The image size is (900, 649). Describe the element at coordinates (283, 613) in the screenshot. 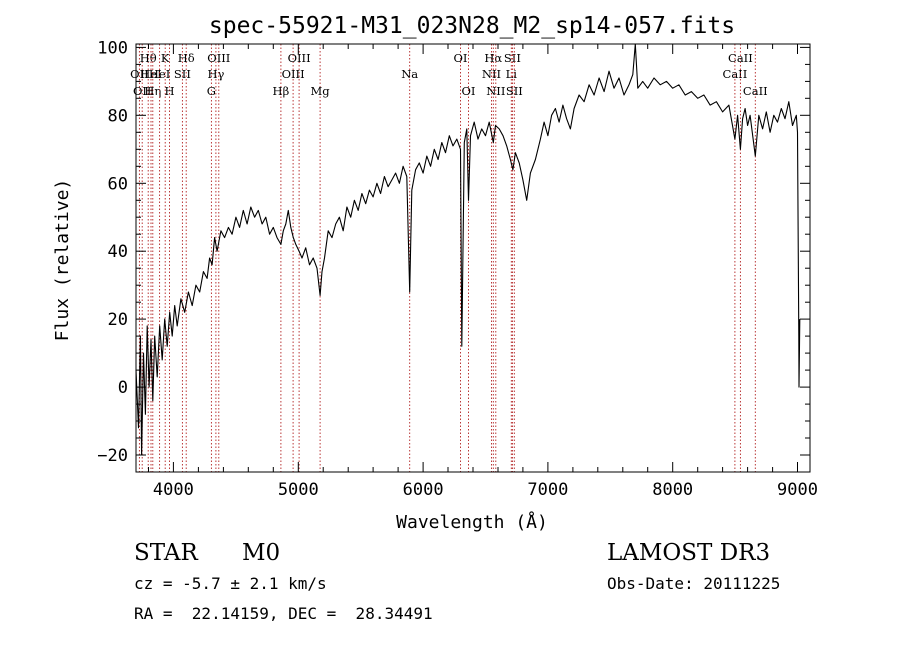

I see `coordinates-label: RA = 22.14159, DEC = 28.34491` at that location.